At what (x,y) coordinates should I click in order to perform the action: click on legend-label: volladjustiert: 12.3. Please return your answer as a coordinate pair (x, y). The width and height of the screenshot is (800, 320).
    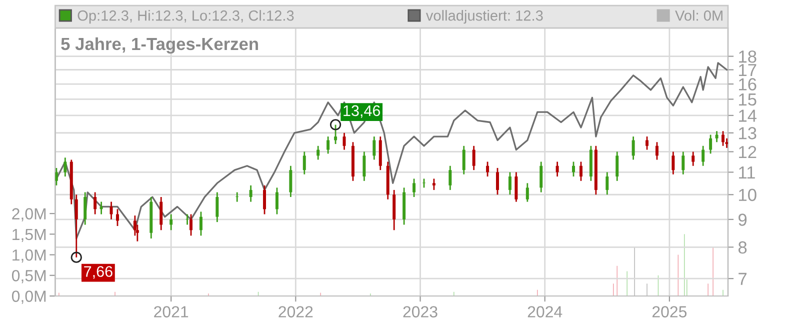
    Looking at the image, I should click on (484, 17).